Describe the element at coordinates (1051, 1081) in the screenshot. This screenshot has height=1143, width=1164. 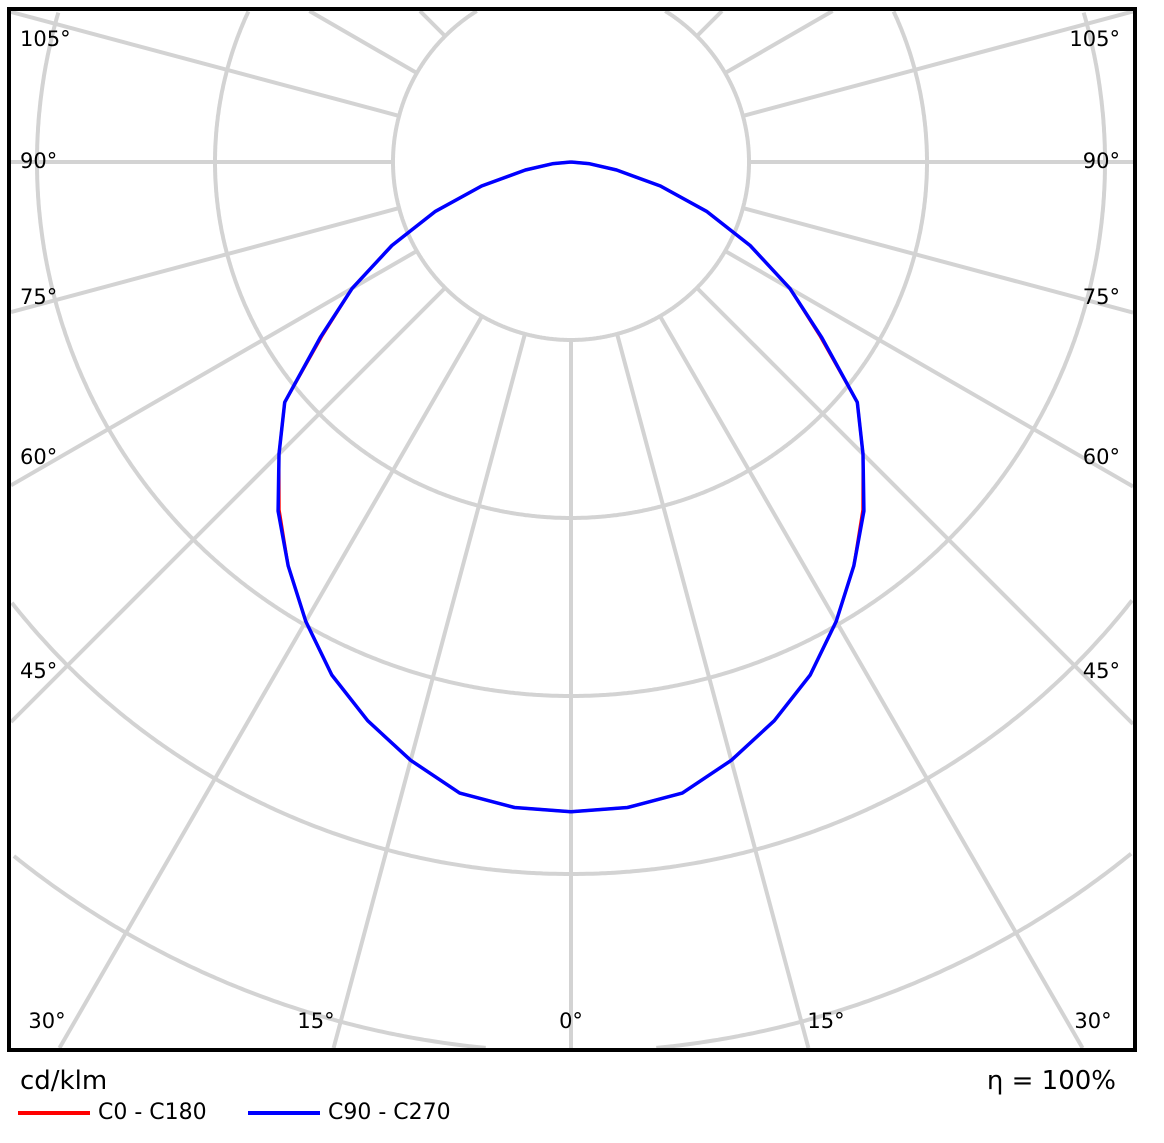
I see `efficiency-label: η = 100%` at that location.